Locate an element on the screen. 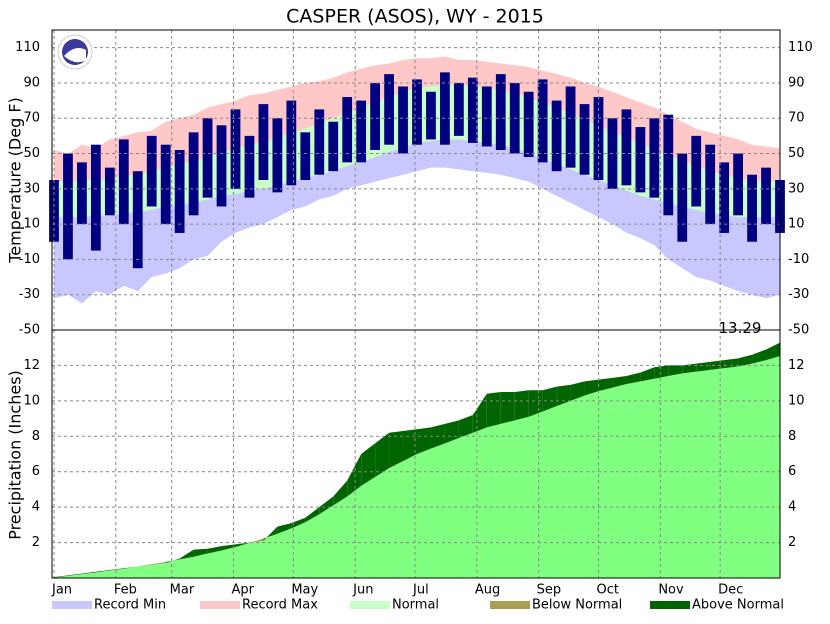 The height and width of the screenshot is (624, 830). y-tick-label: 30 is located at coordinates (31, 188).